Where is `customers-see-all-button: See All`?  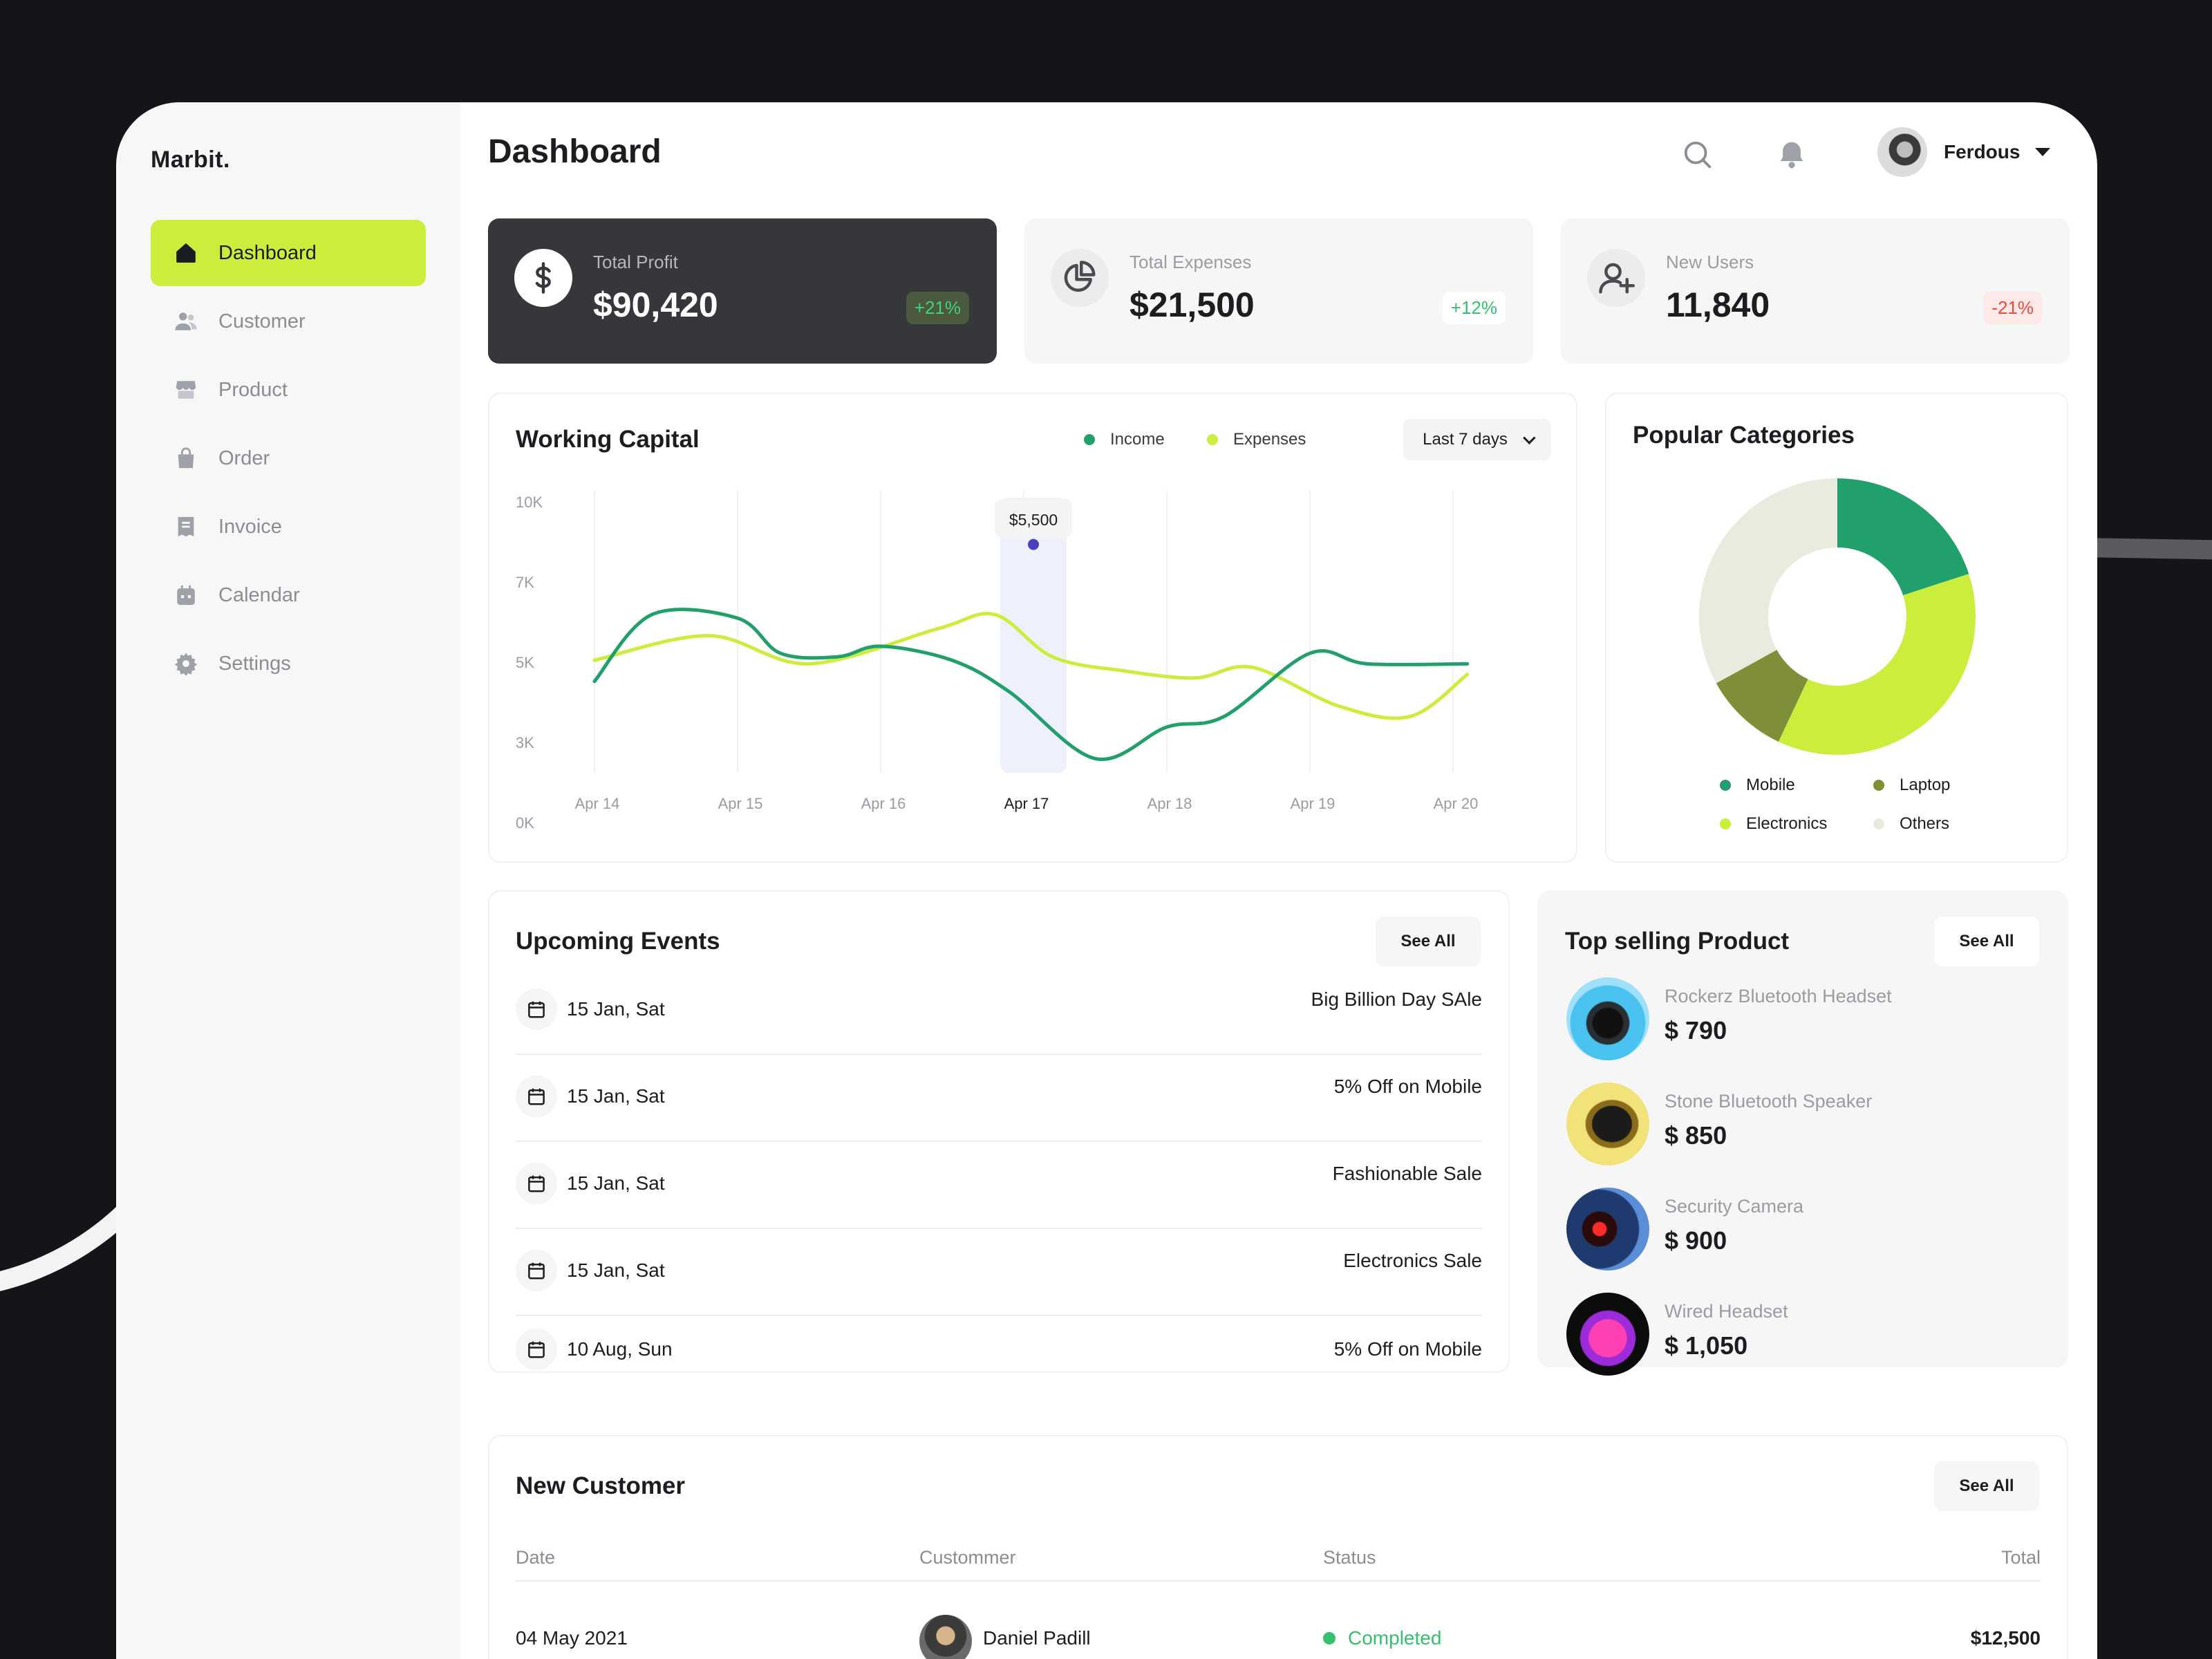 customers-see-all-button: See All is located at coordinates (1986, 1486).